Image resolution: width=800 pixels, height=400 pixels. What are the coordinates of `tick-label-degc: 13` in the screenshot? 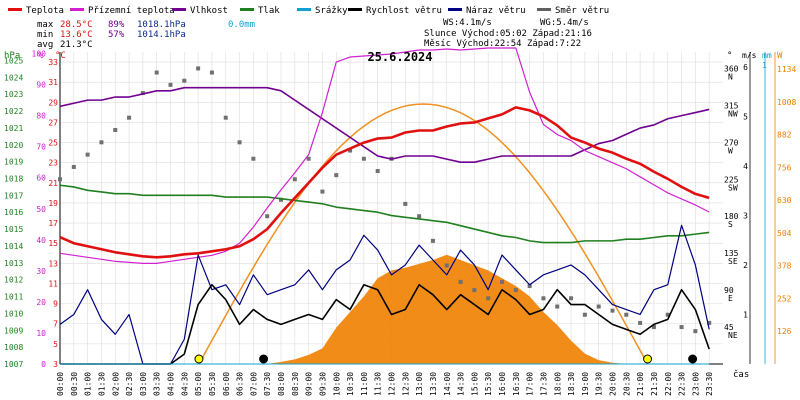 It's located at (53, 263).